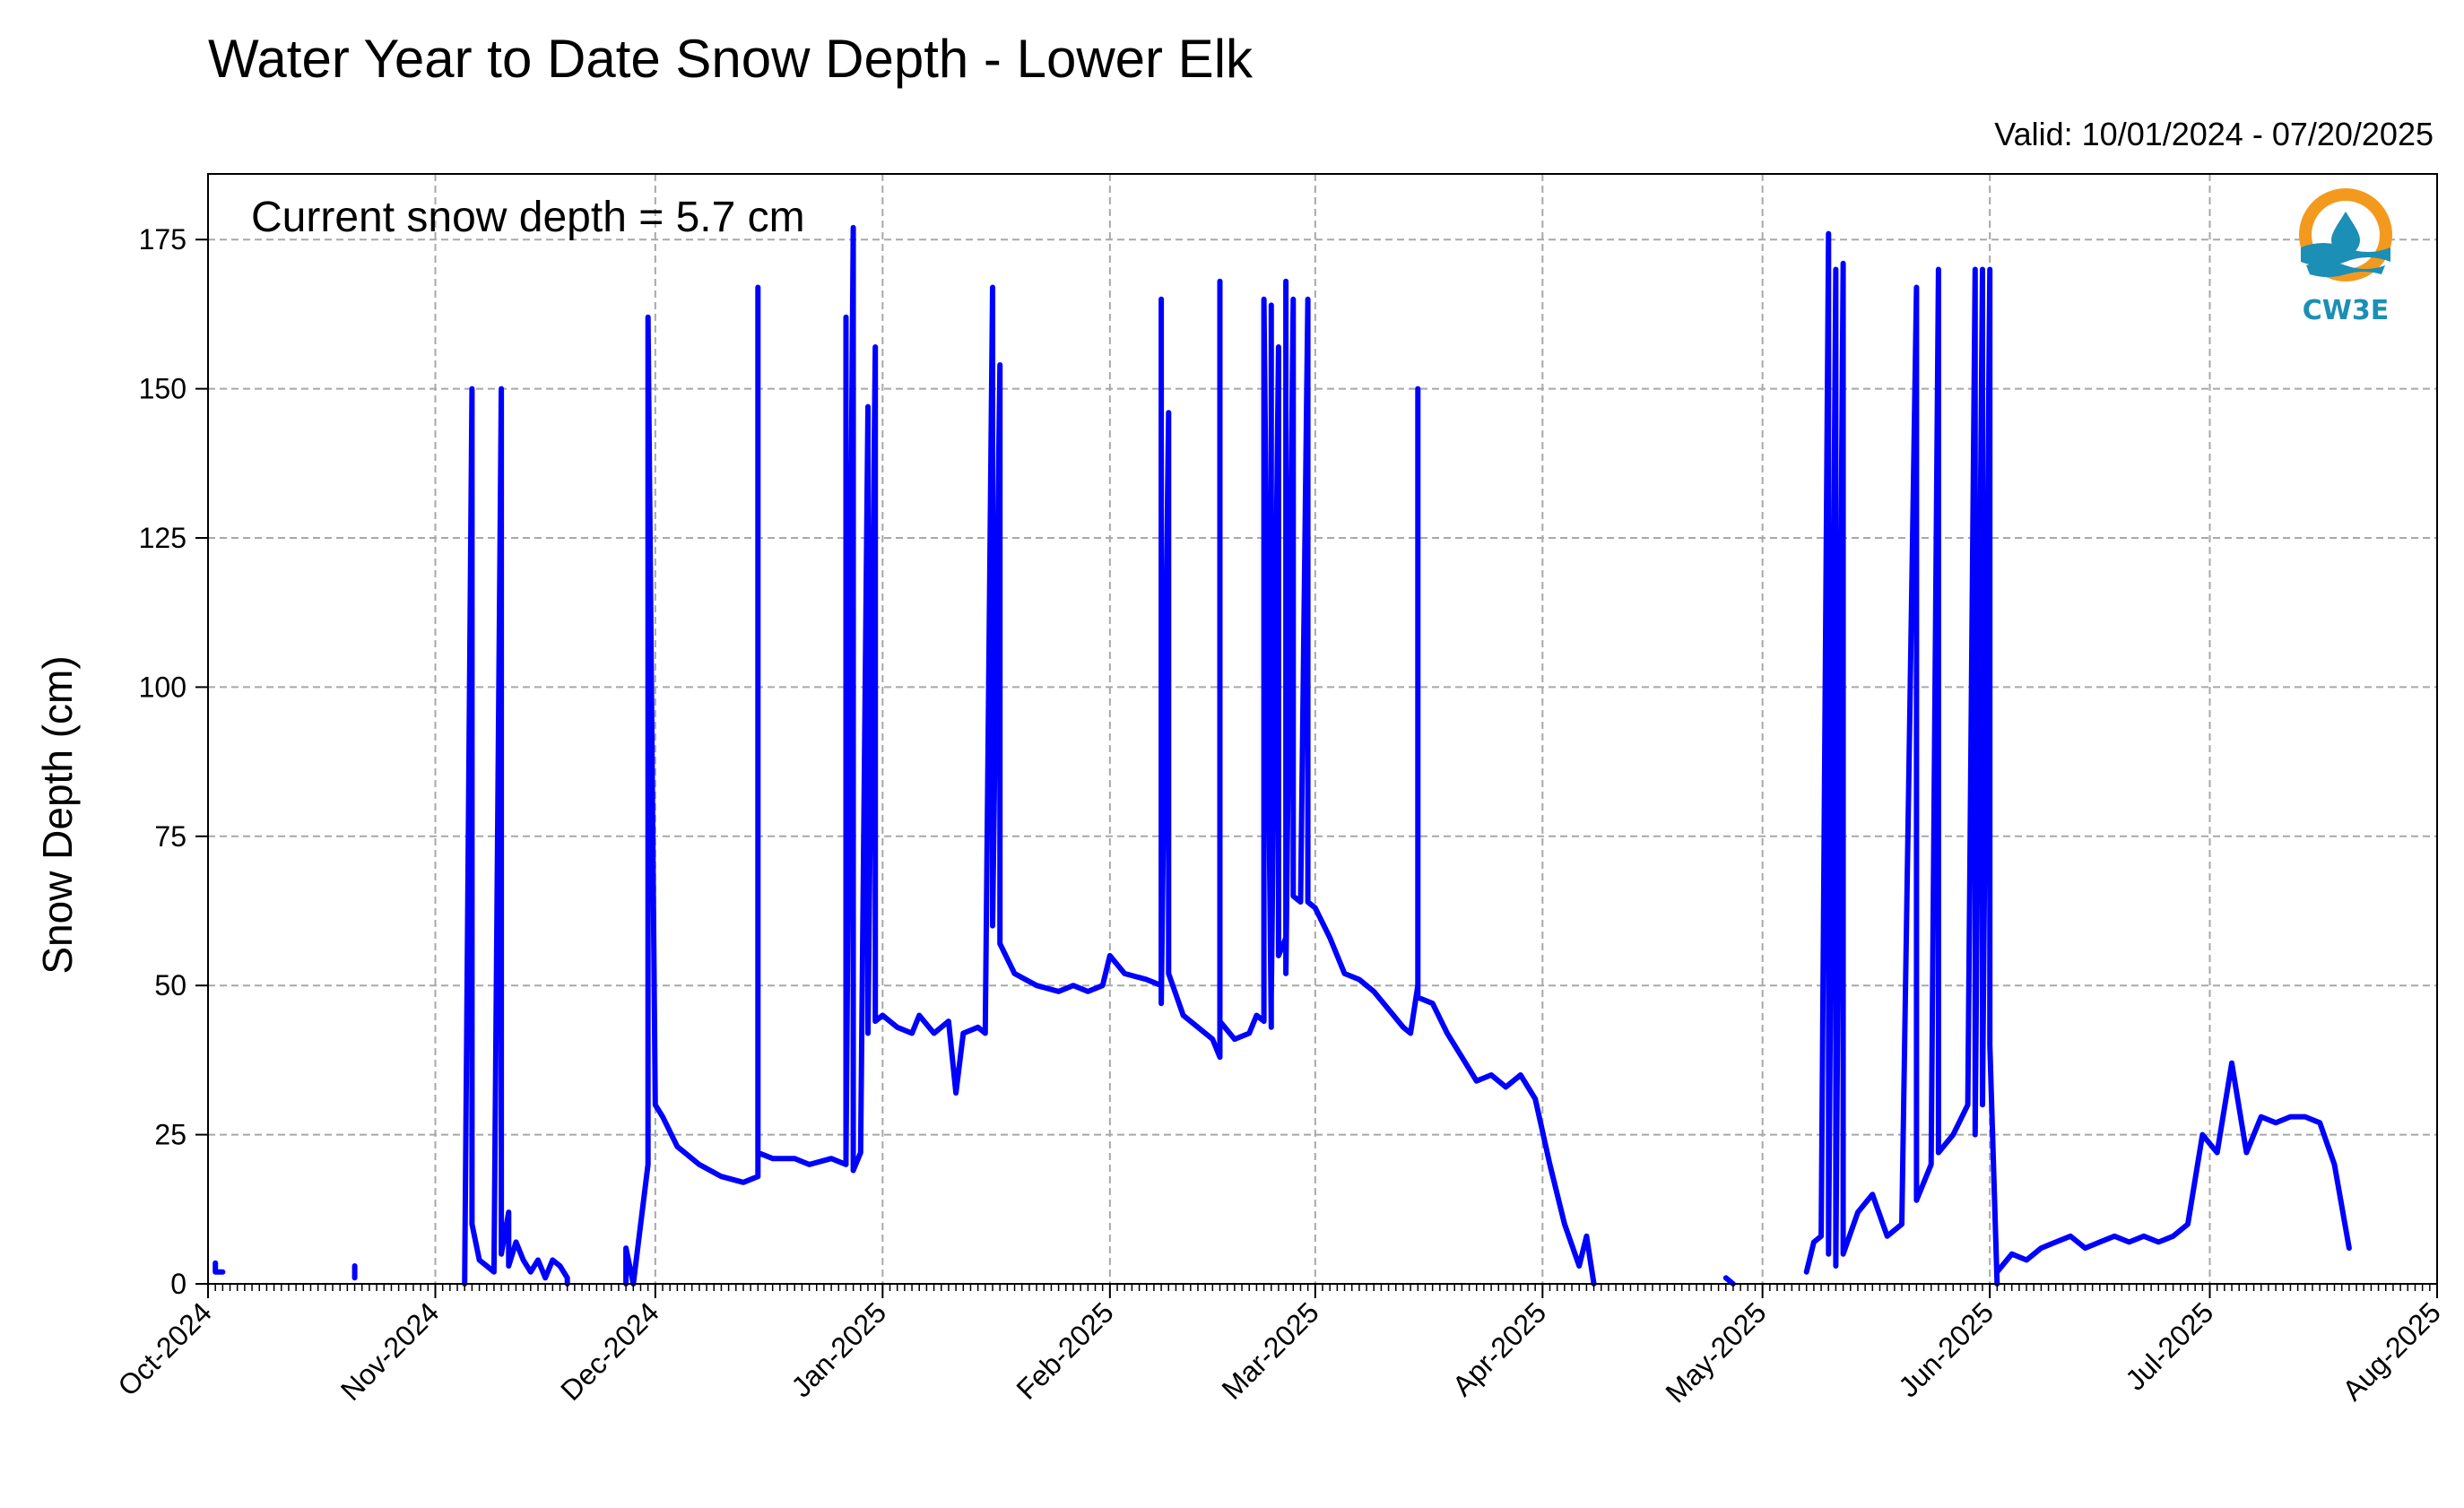 Image resolution: width=2464 pixels, height=1508 pixels. What do you see at coordinates (170, 837) in the screenshot?
I see `y-tick-label: 75` at bounding box center [170, 837].